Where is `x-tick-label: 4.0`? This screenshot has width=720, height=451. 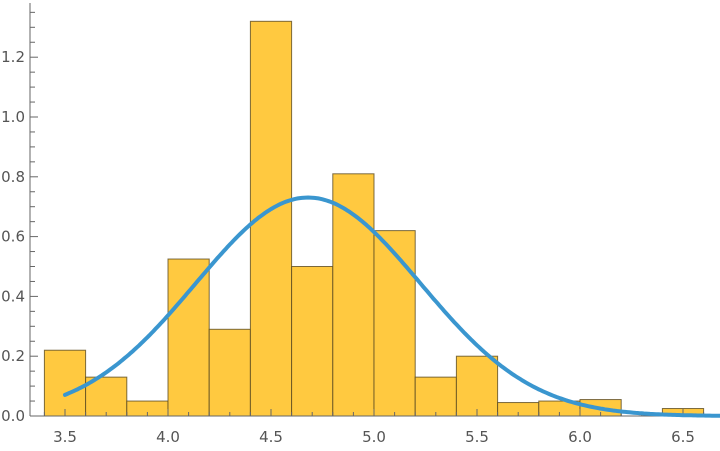
x-tick-label: 4.0 is located at coordinates (168, 437).